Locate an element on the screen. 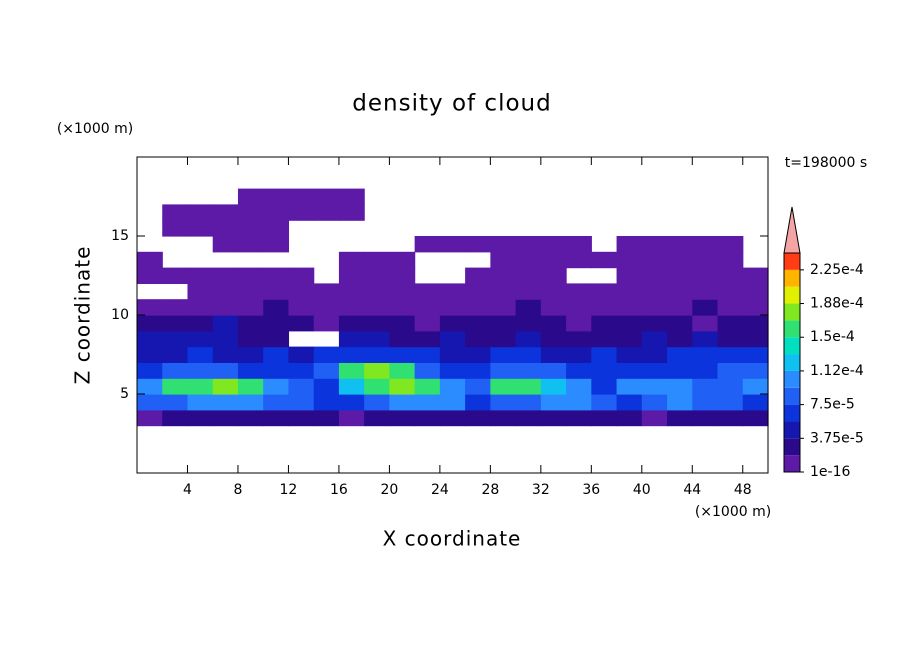 The width and height of the screenshot is (904, 654). x-tick-label: 40 is located at coordinates (642, 490).